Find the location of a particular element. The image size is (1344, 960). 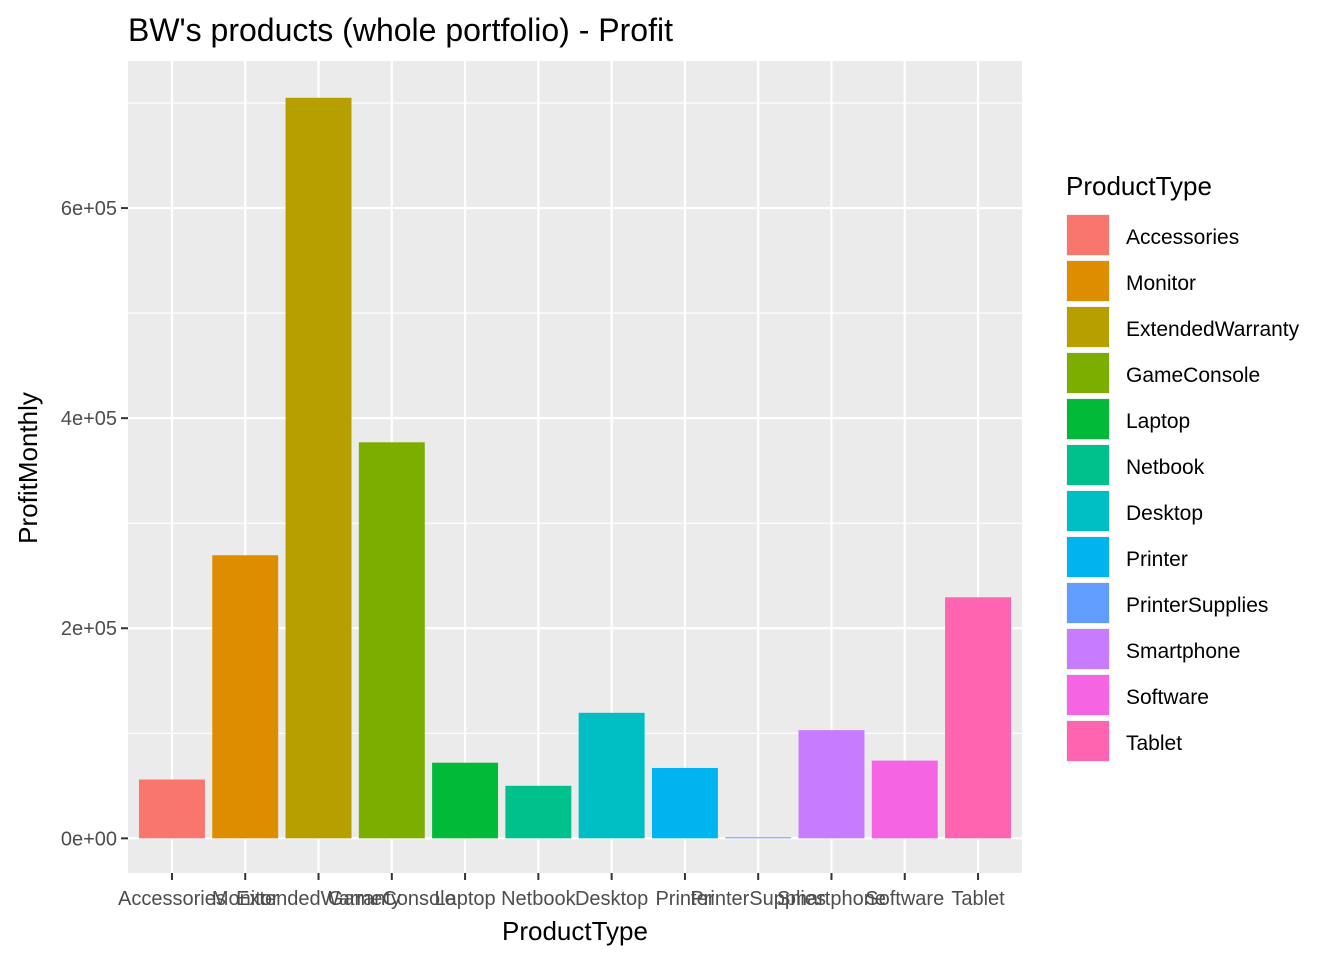

y-tick-label: 6e+05 is located at coordinates (89, 209).